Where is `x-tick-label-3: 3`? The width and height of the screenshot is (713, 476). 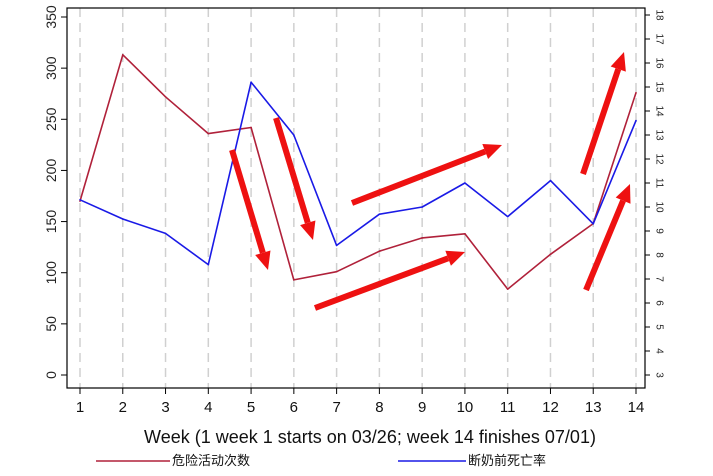
x-tick-label-3: 3 is located at coordinates (165, 407).